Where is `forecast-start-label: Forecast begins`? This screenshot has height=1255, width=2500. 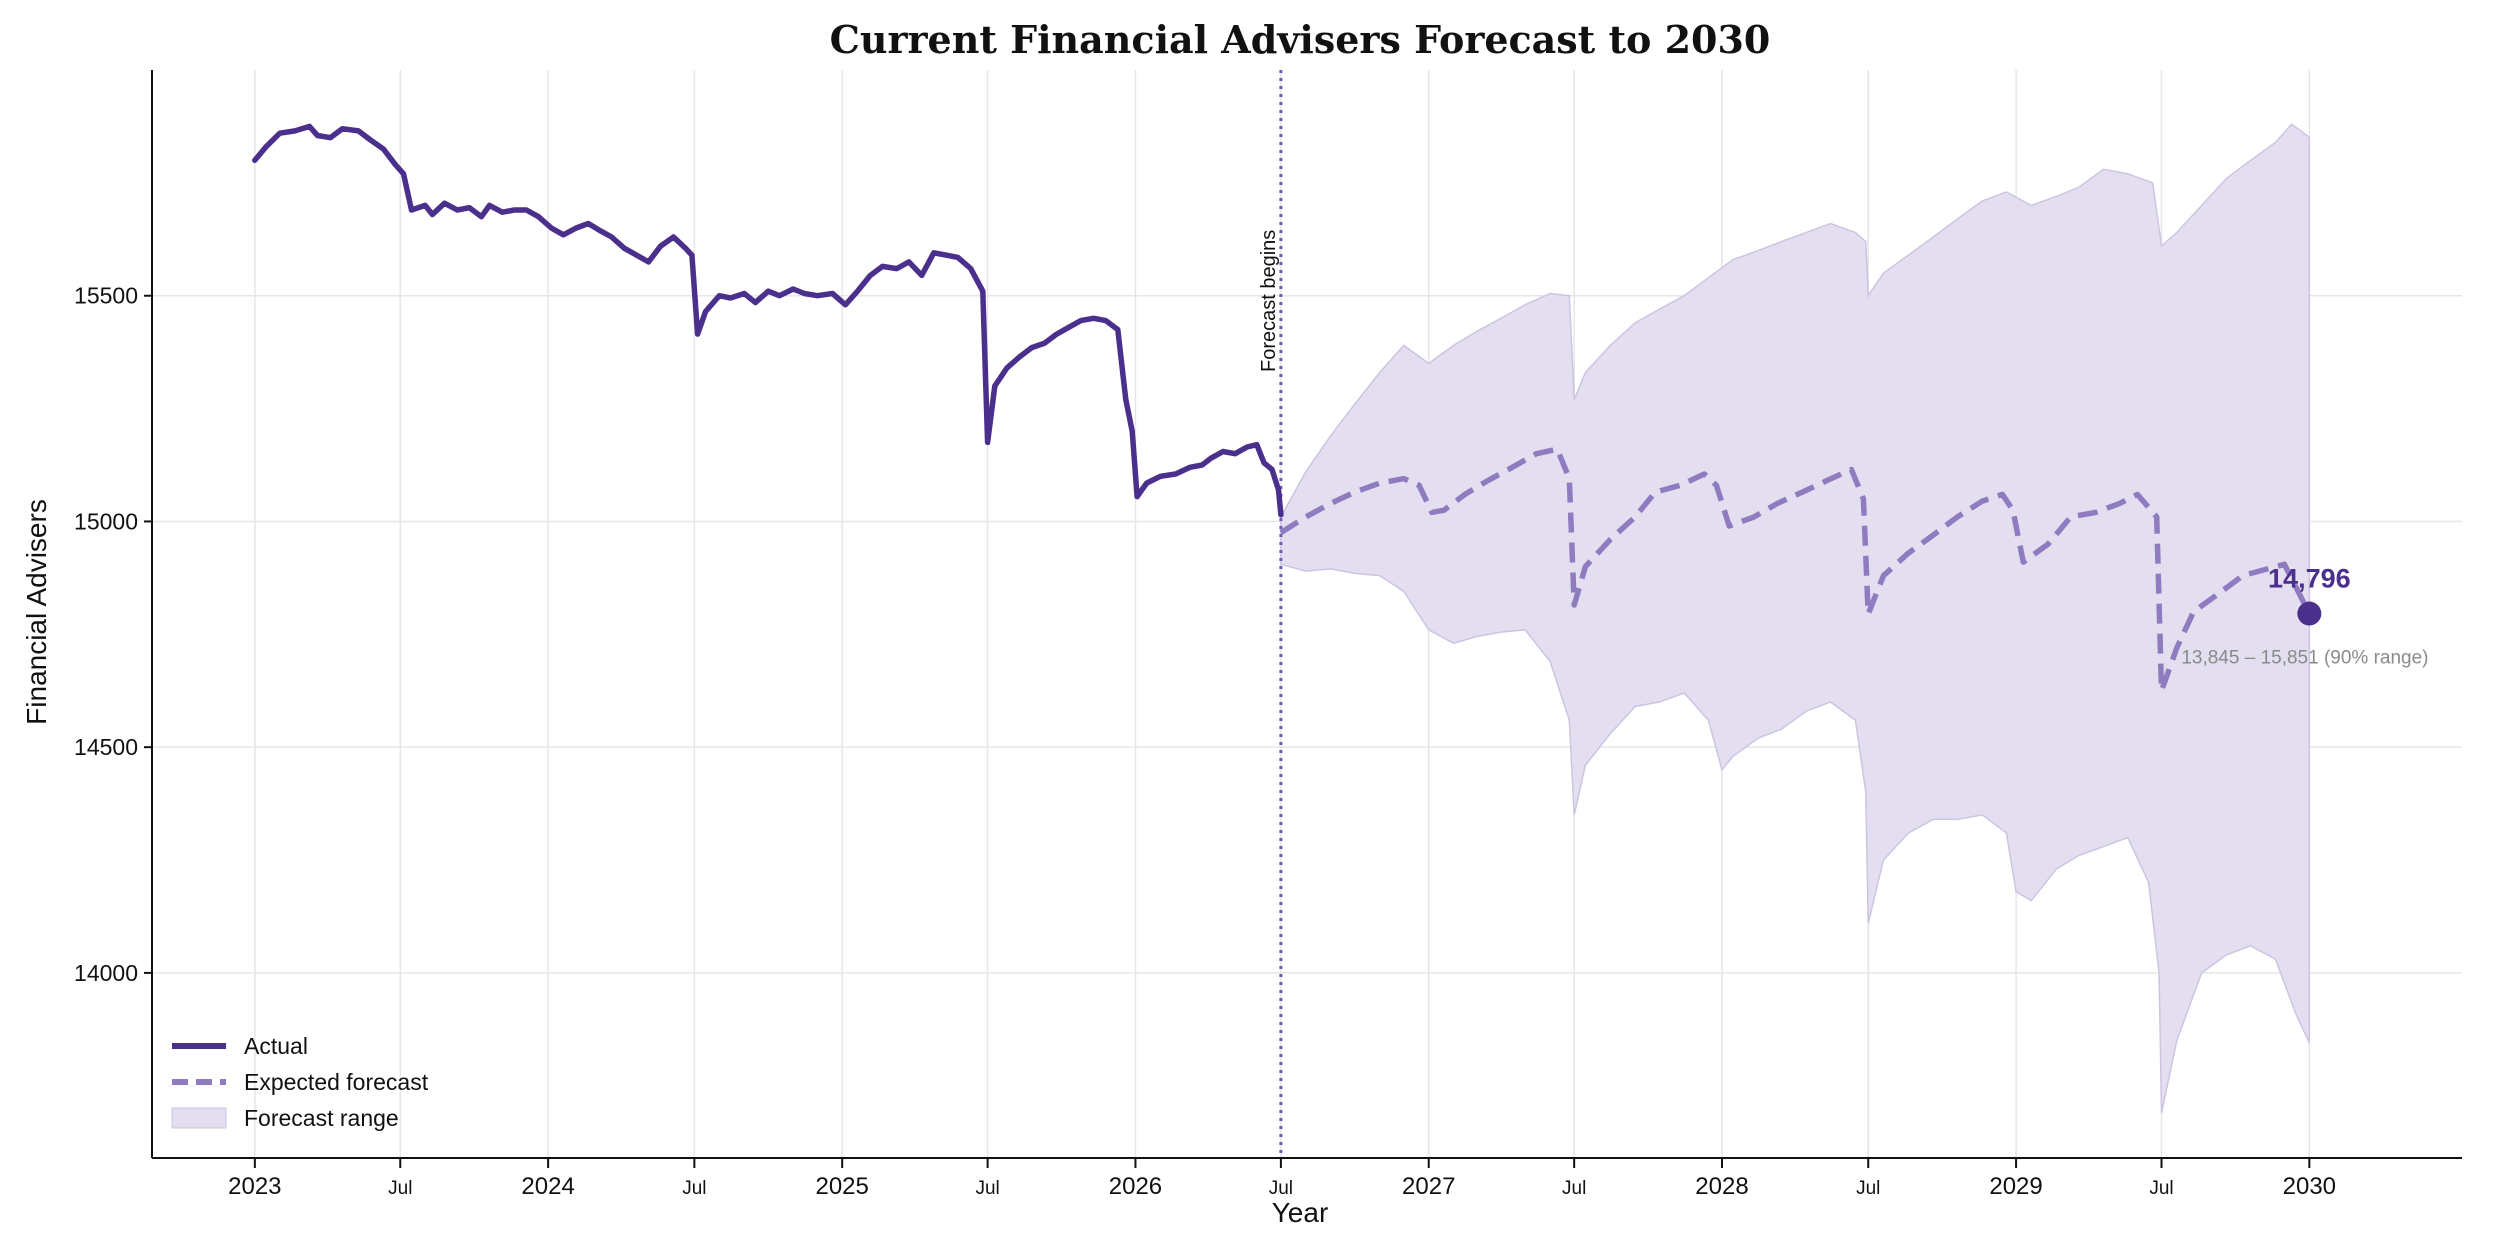
forecast-start-label: Forecast begins is located at coordinates (1269, 301).